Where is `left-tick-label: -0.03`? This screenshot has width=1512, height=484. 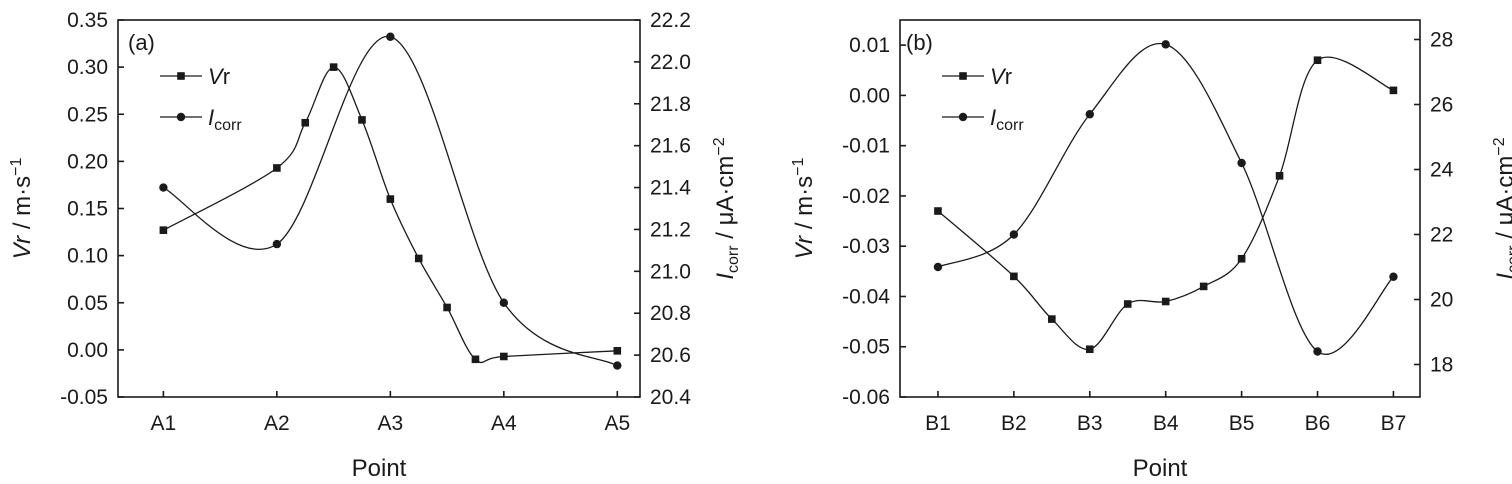 left-tick-label: -0.03 is located at coordinates (866, 246).